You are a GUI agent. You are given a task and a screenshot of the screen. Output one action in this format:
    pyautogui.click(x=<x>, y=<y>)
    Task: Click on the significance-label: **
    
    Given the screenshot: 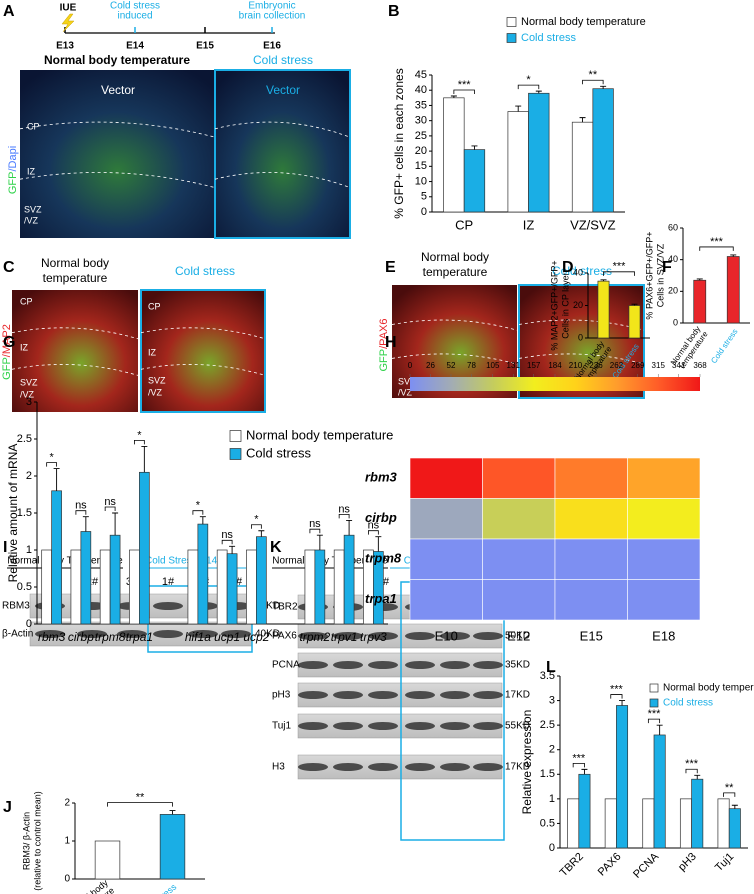 What is the action you would take?
    pyautogui.click(x=729, y=788)
    